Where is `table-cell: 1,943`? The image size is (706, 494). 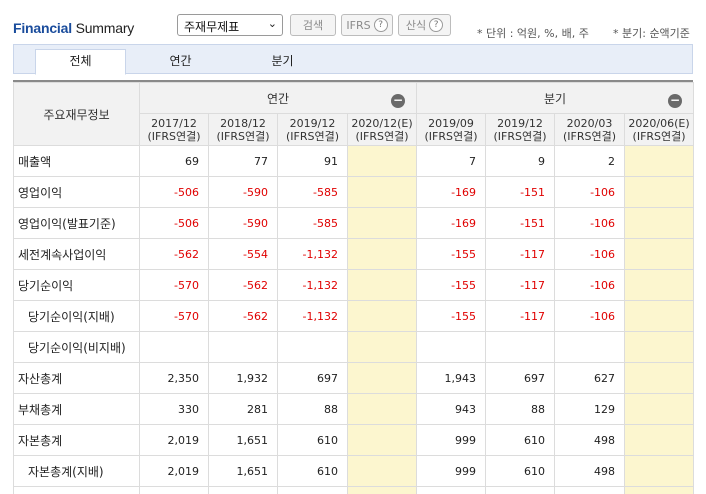
table-cell: 1,943 is located at coordinates (451, 378).